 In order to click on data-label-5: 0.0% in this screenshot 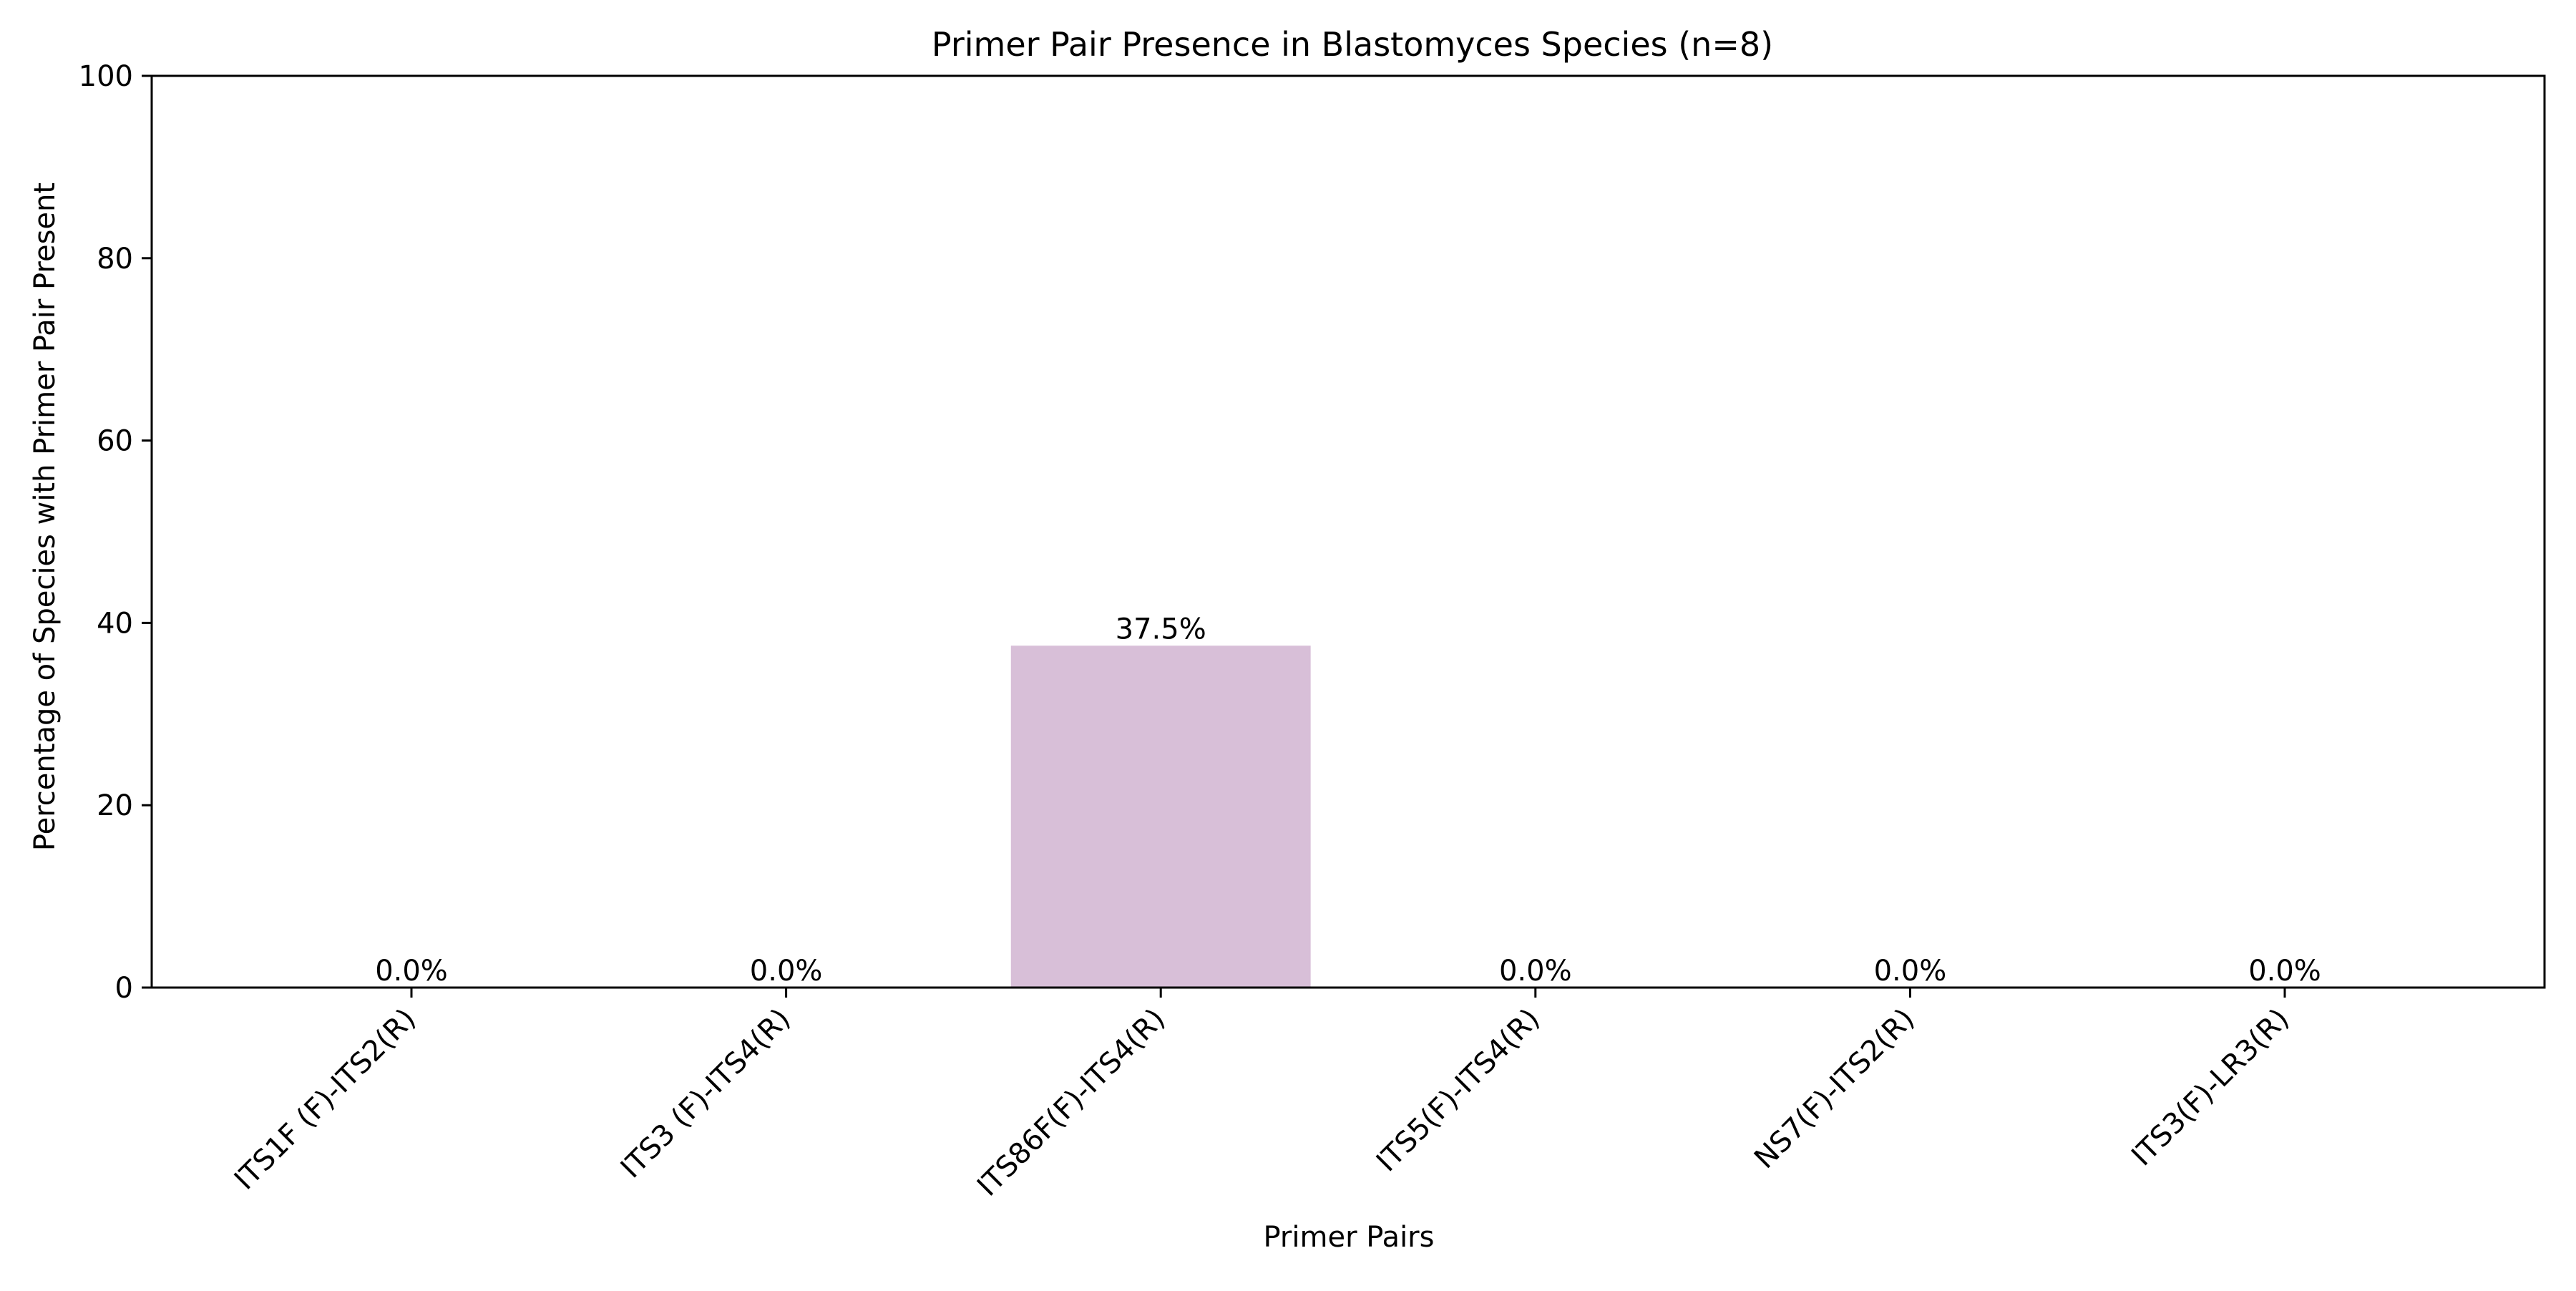, I will do `click(1910, 971)`.